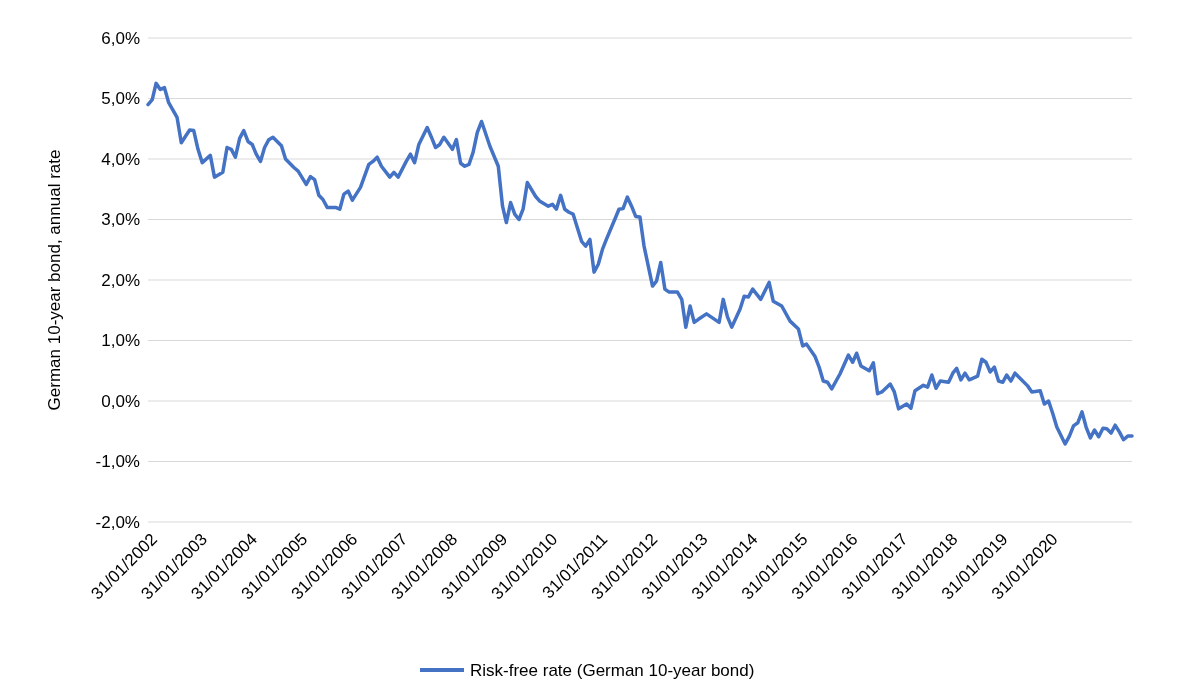 The image size is (1177, 689). What do you see at coordinates (120, 99) in the screenshot?
I see `y-tick-label: 5,0%` at bounding box center [120, 99].